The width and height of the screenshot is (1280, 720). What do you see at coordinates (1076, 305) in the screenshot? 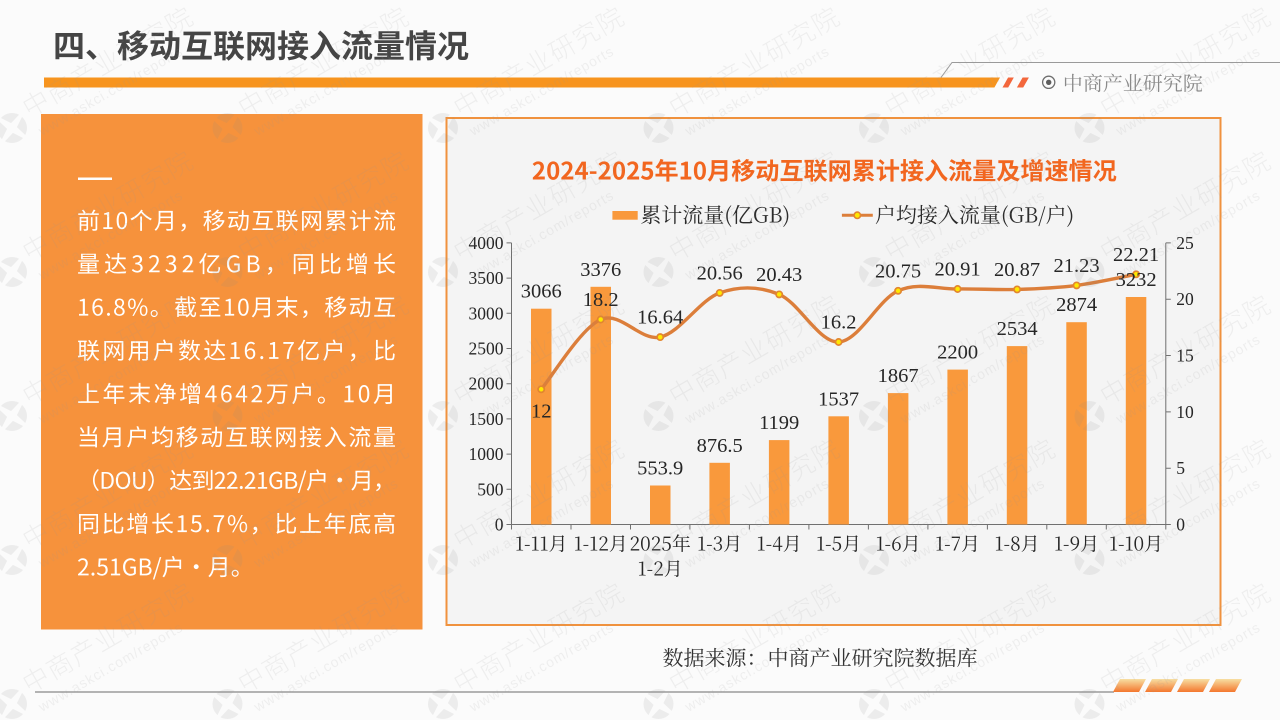
I see `svg-text: 2874` at bounding box center [1076, 305].